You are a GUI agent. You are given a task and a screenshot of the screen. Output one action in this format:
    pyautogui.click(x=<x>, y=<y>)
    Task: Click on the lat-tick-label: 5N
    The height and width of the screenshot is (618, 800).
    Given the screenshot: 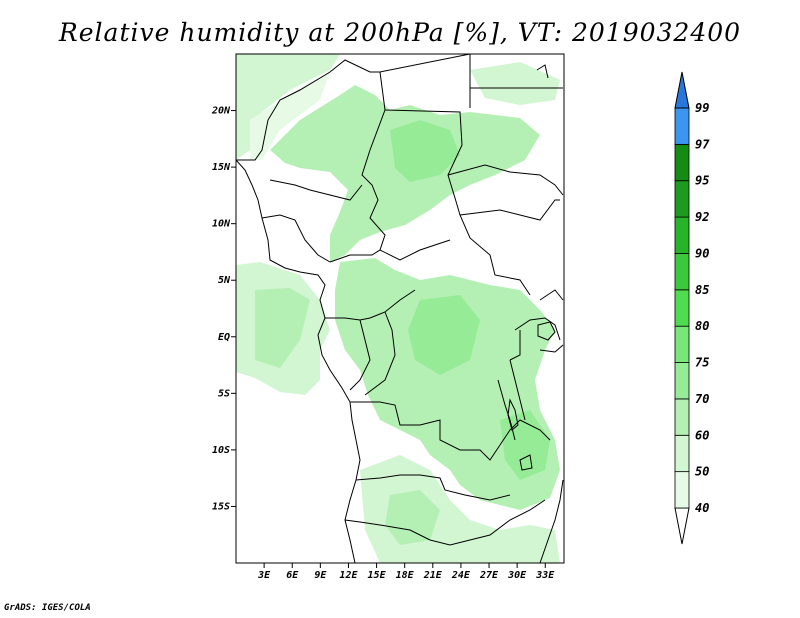 What is the action you would take?
    pyautogui.click(x=224, y=280)
    